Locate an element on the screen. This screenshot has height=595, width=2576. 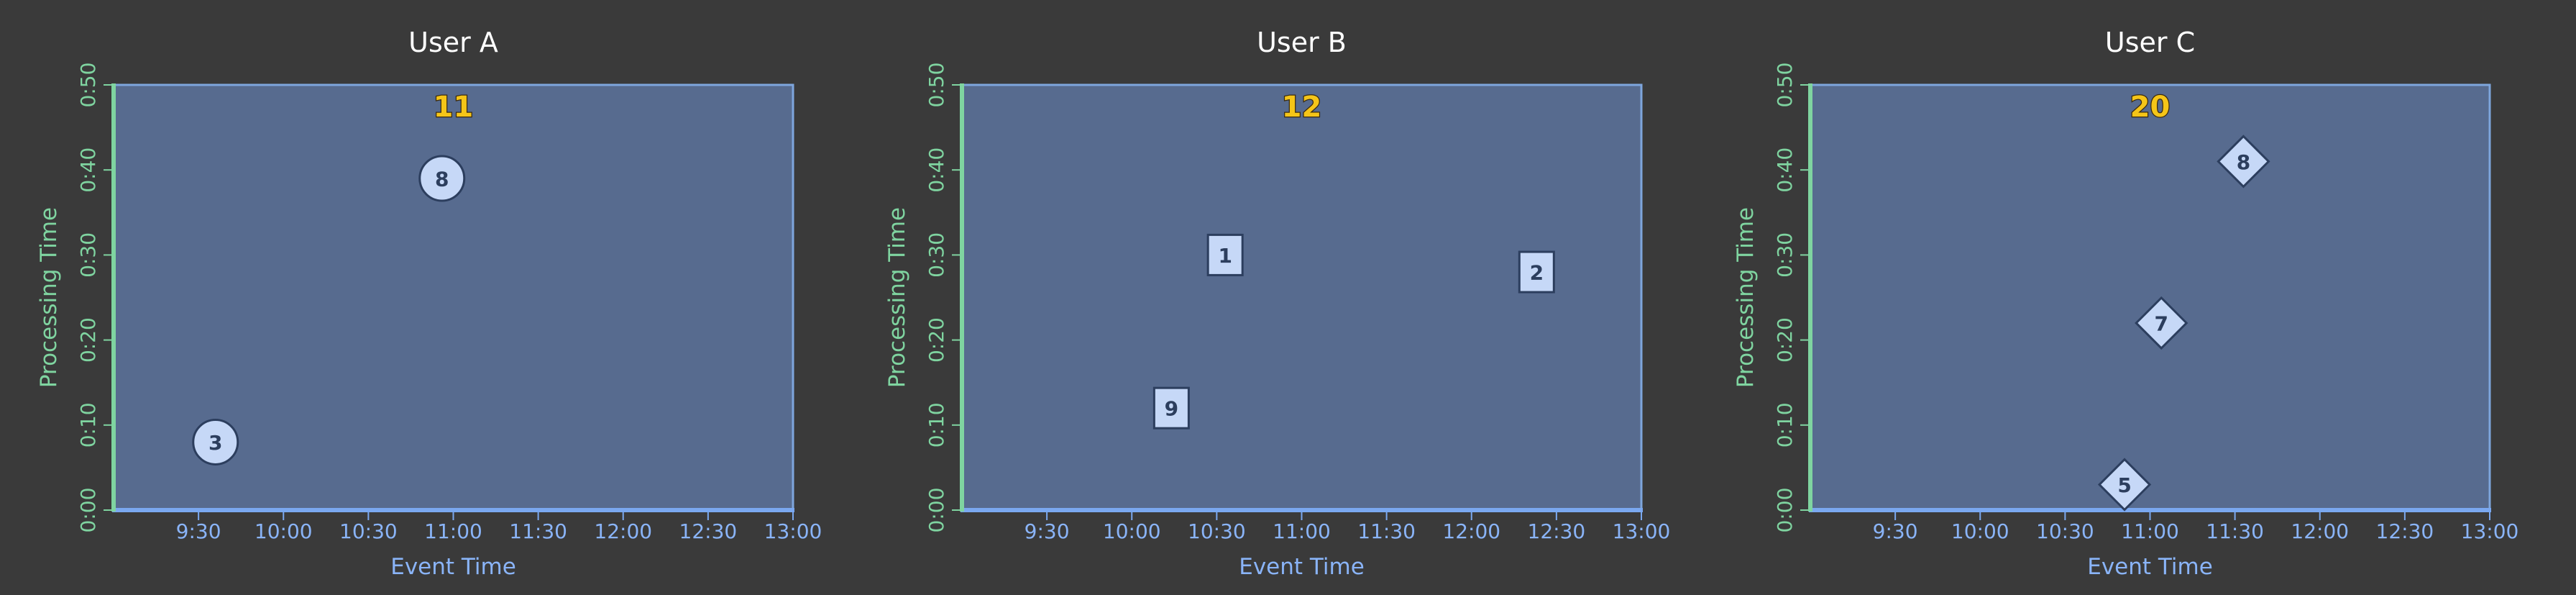
total-label: 20 is located at coordinates (2150, 107).